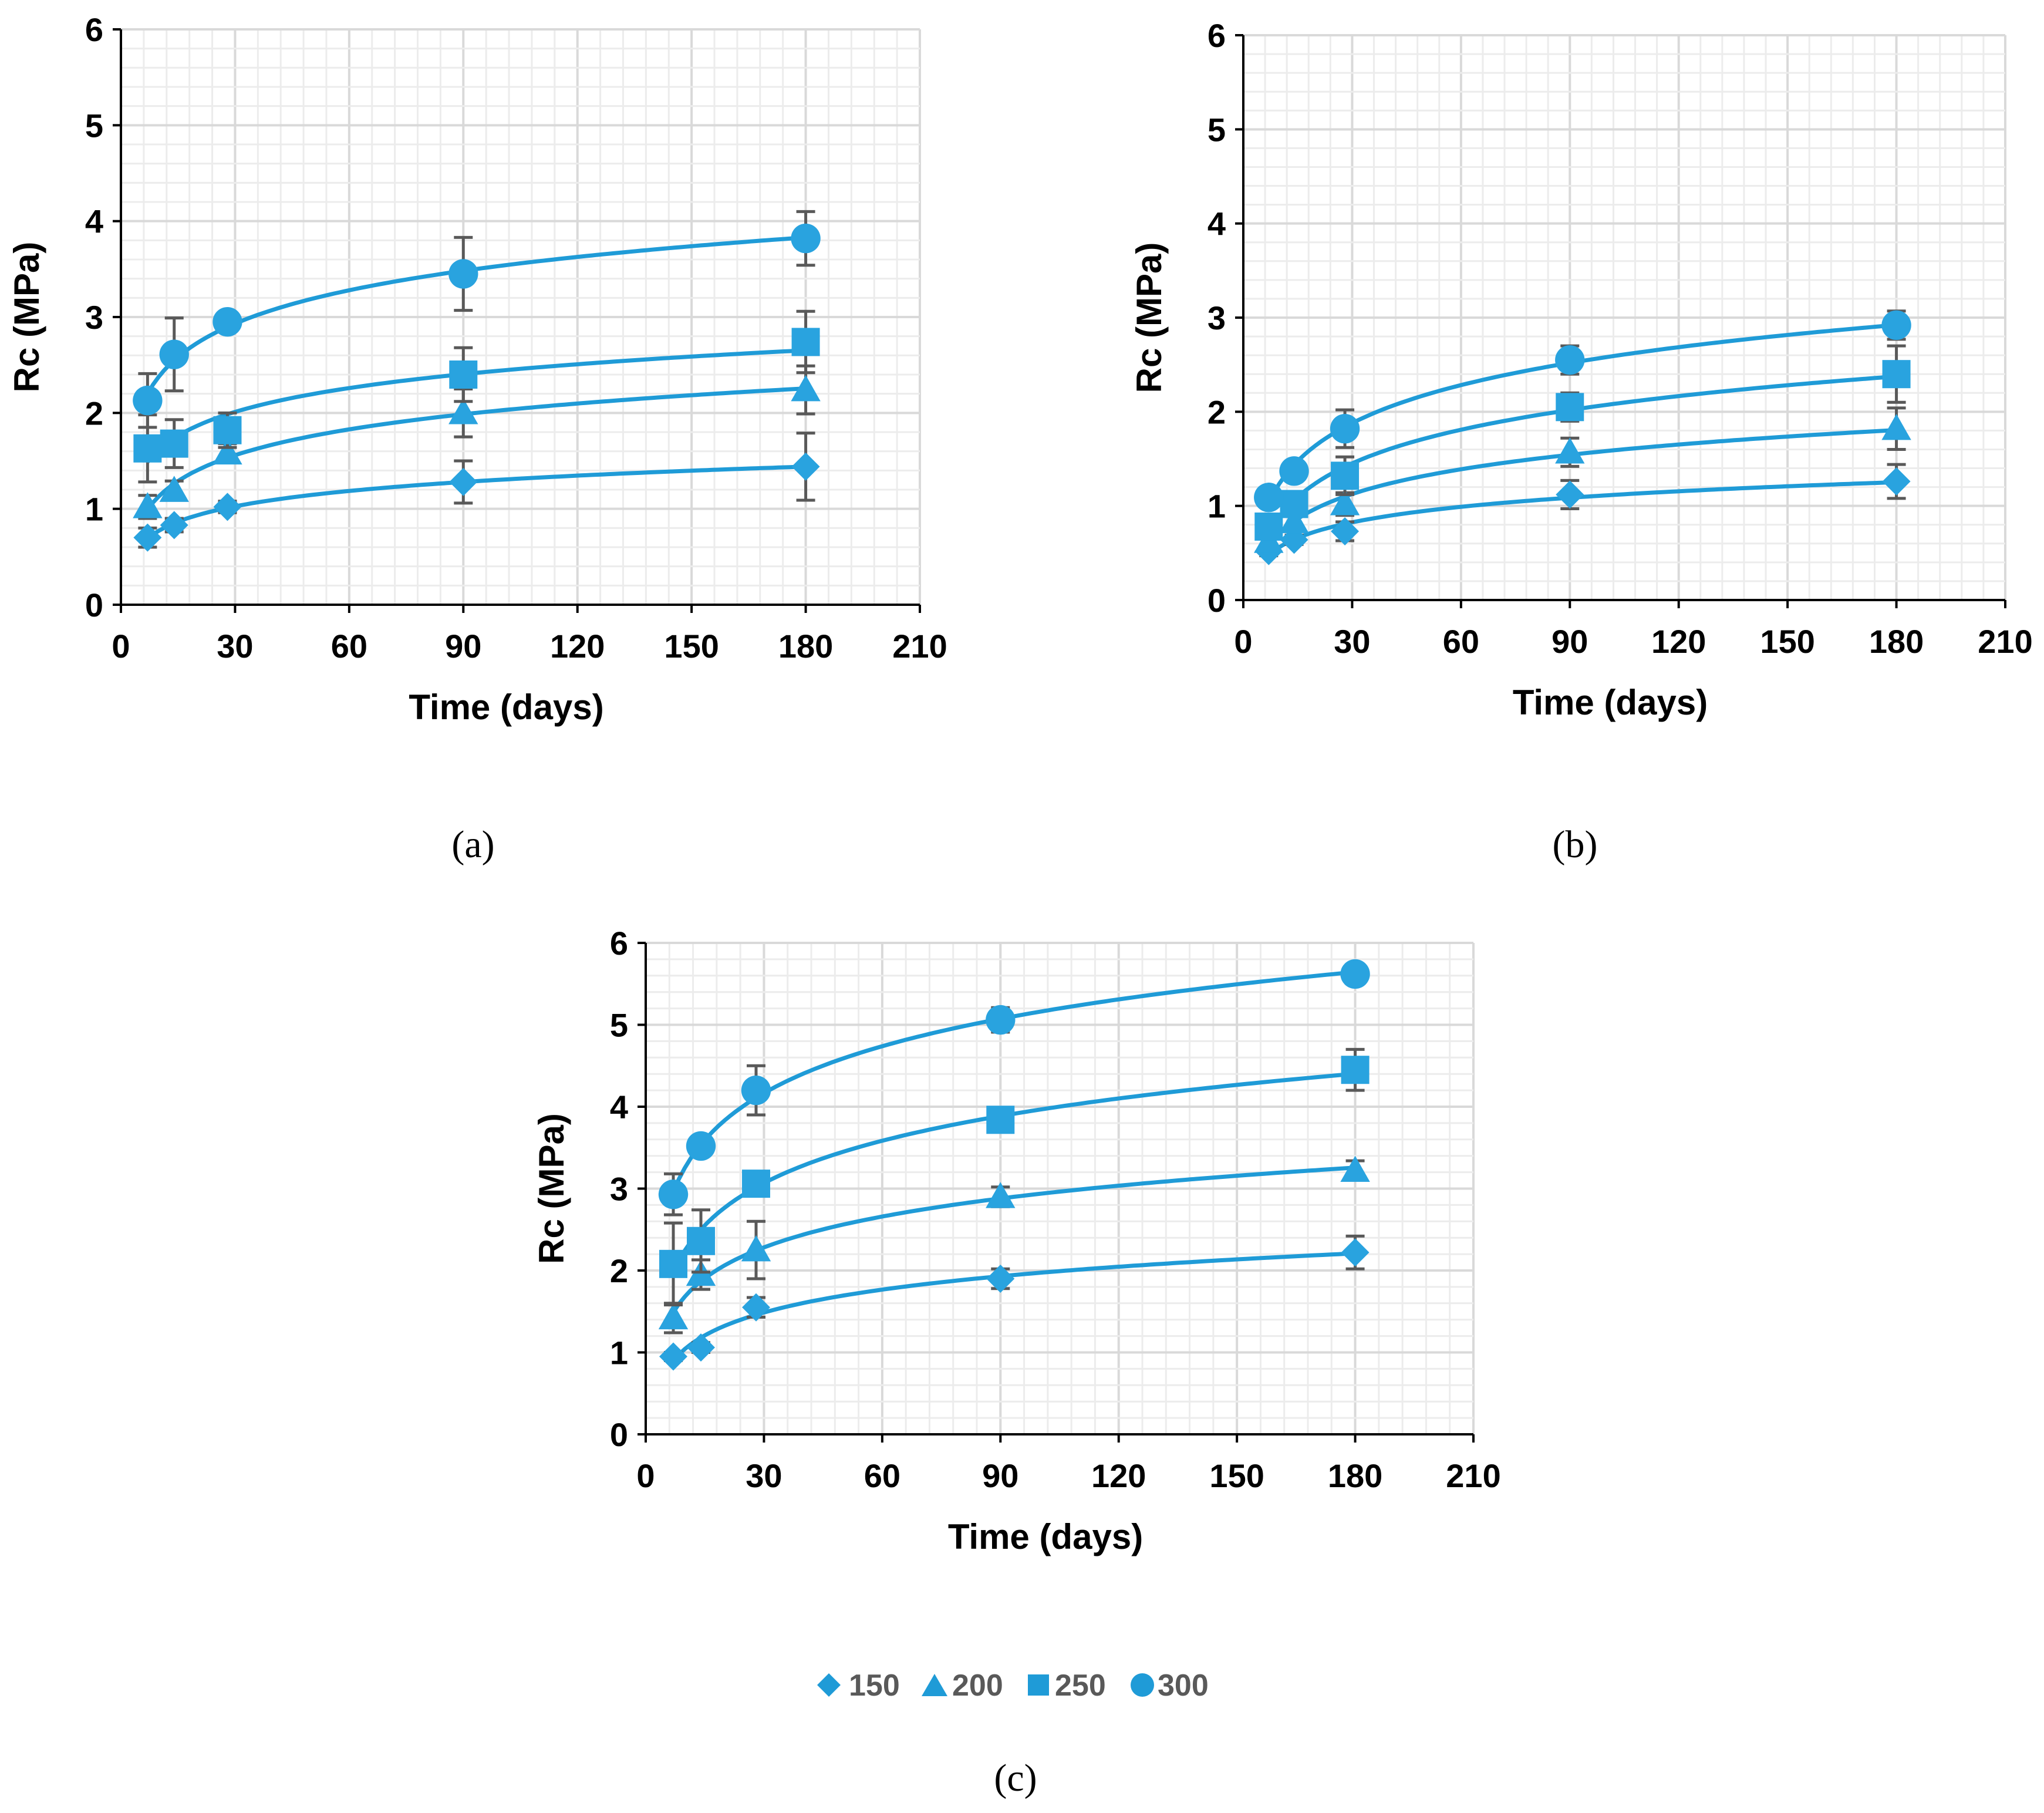  Describe the element at coordinates (1142, 1685) in the screenshot. I see `legend-marker-circle` at that location.